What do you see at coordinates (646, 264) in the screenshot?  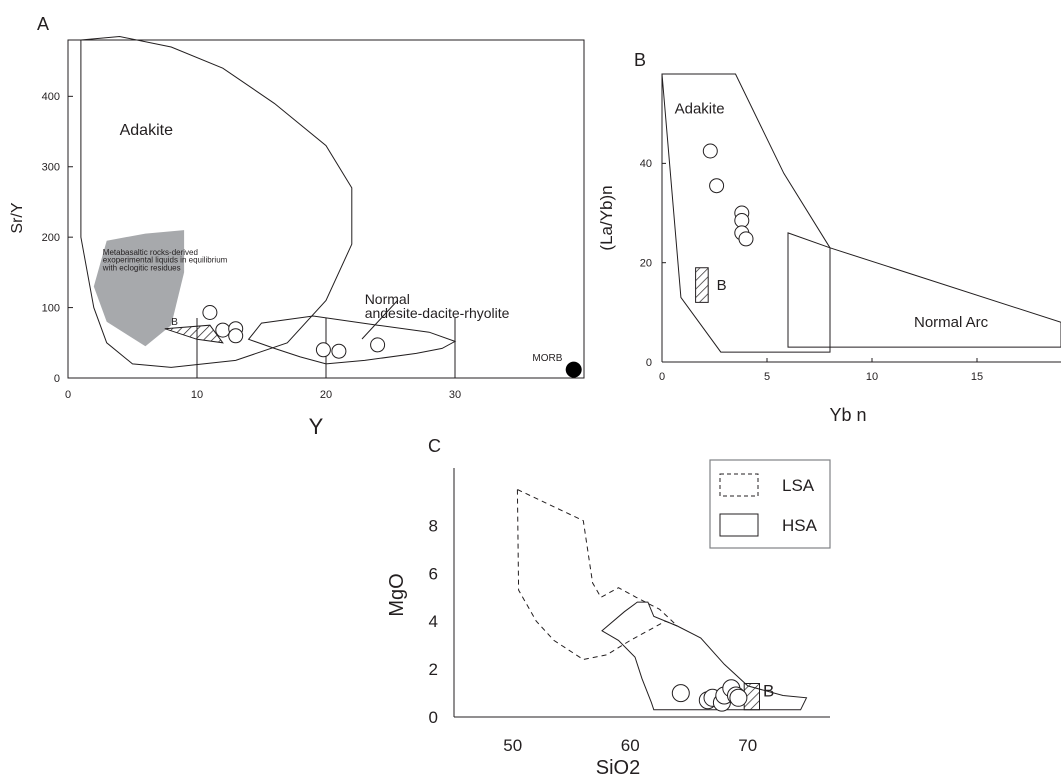 I see `y-tick-label: 20` at bounding box center [646, 264].